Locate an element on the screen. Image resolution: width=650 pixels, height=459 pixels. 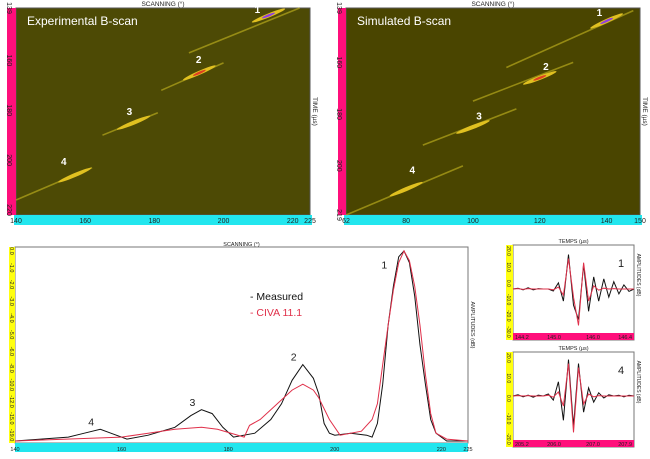
x-tick-label: 207.9 is located at coordinates (625, 445).